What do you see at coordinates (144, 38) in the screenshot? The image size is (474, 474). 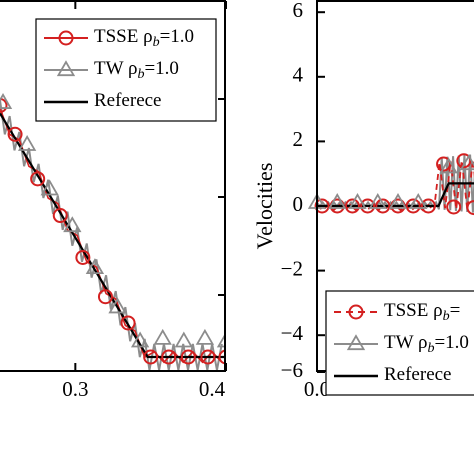 I see `left-legend-label-tsse: TSSE ρb=1.0` at bounding box center [144, 38].